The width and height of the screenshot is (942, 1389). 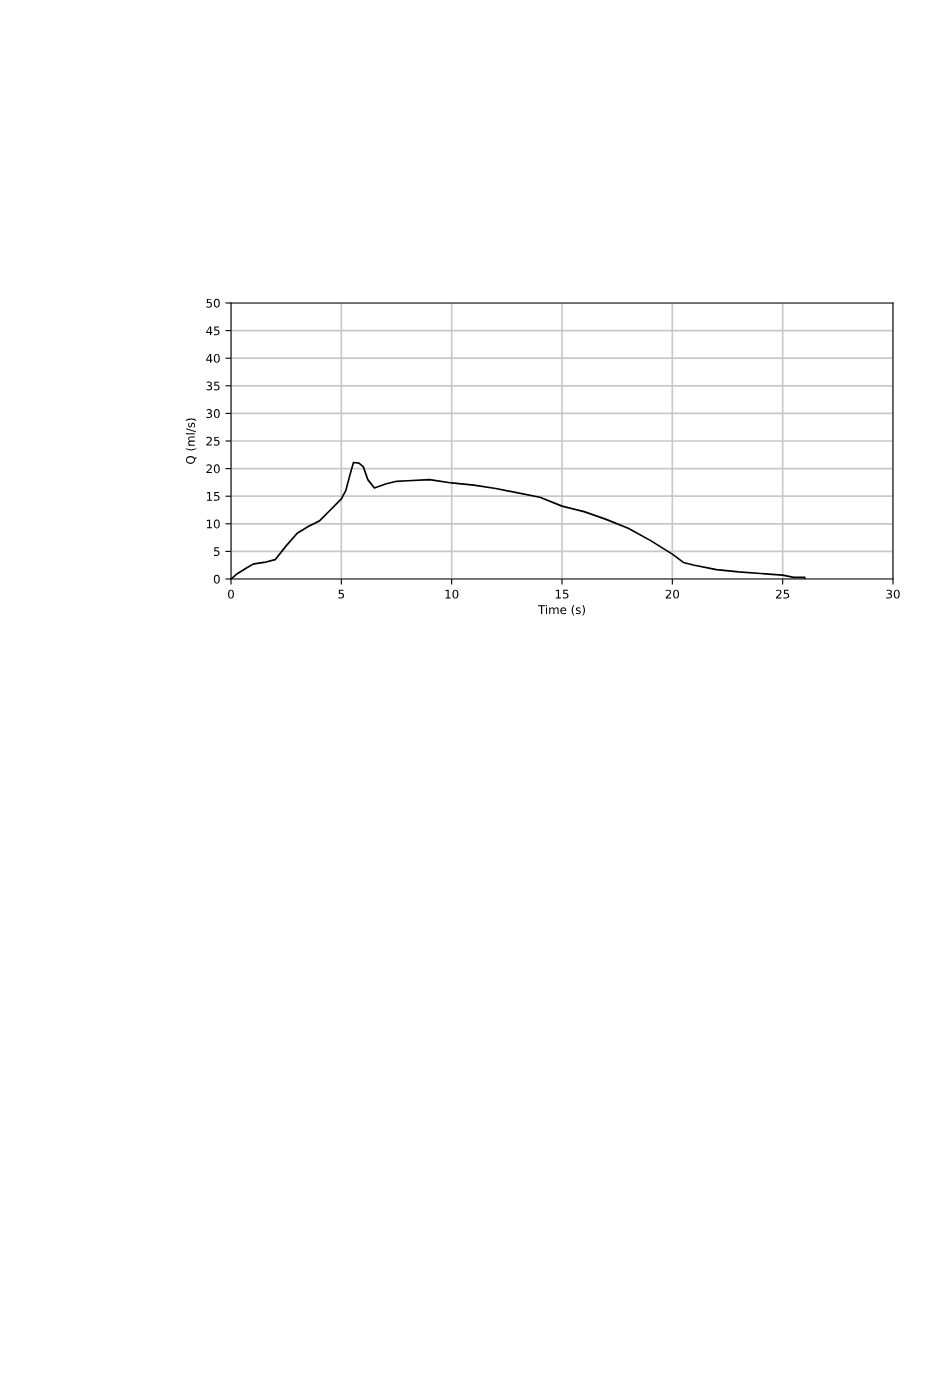 What do you see at coordinates (216, 579) in the screenshot?
I see `y-tick-label: 0` at bounding box center [216, 579].